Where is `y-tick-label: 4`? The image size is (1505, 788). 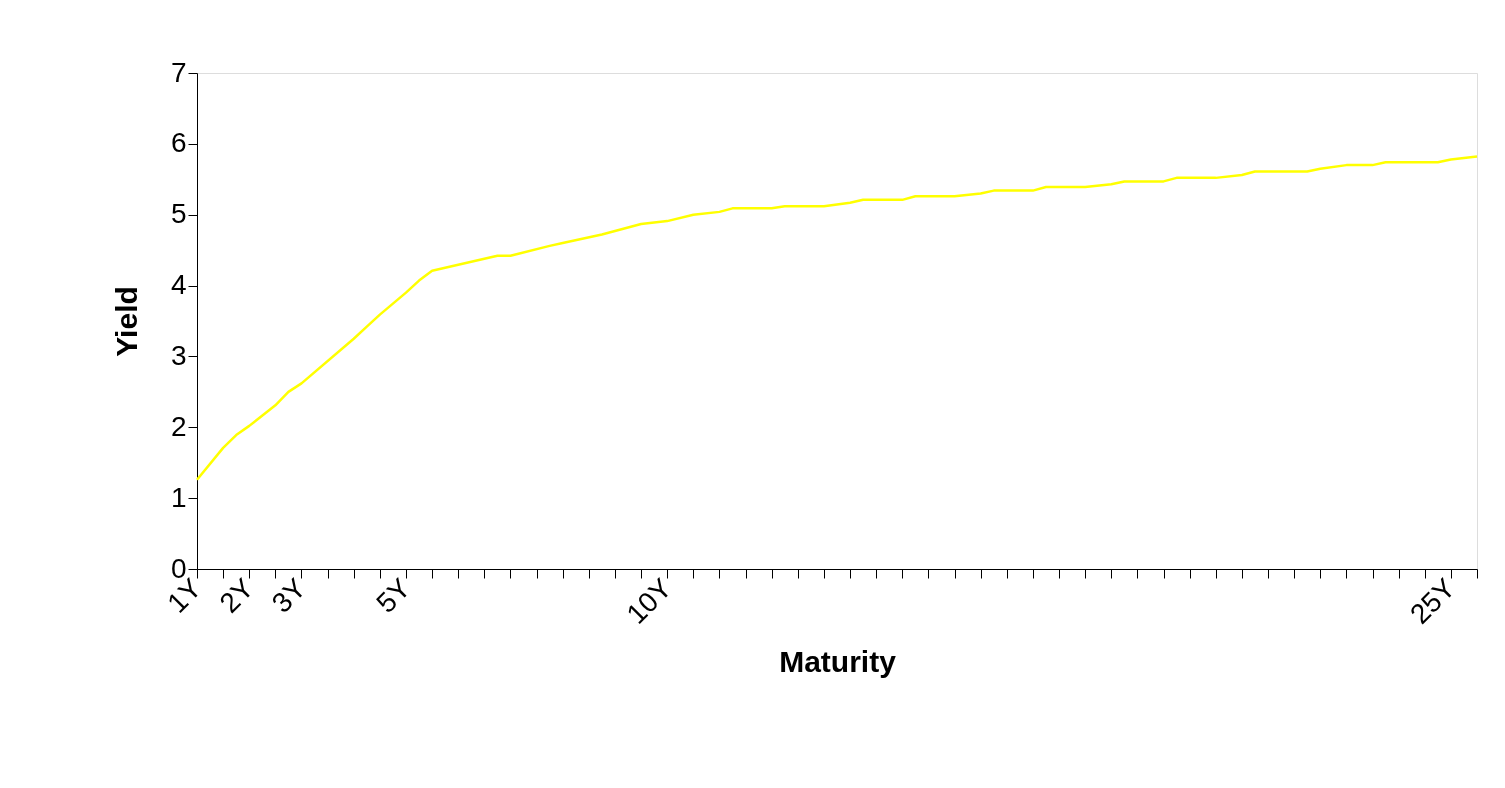 y-tick-label: 4 is located at coordinates (178, 285).